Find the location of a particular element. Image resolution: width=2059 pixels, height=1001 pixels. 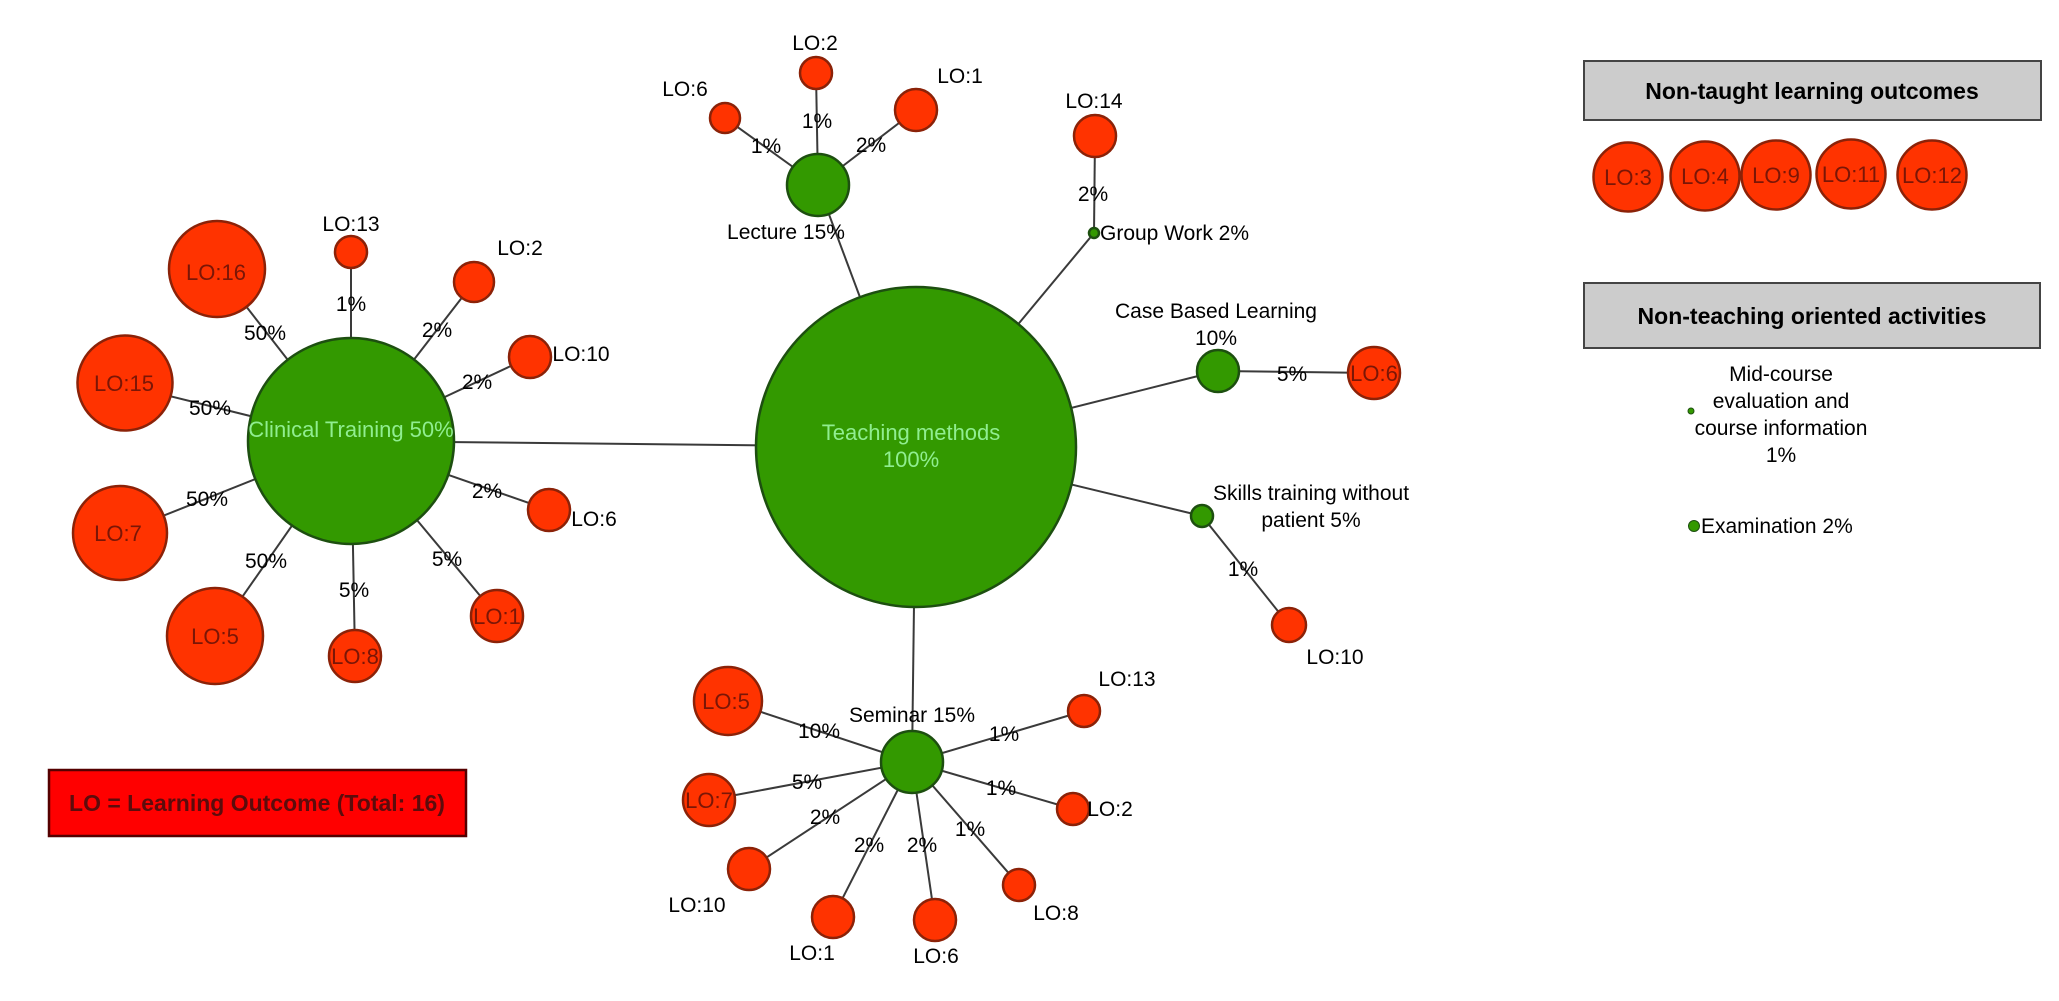

svg-text: LO:15 is located at coordinates (124, 383).